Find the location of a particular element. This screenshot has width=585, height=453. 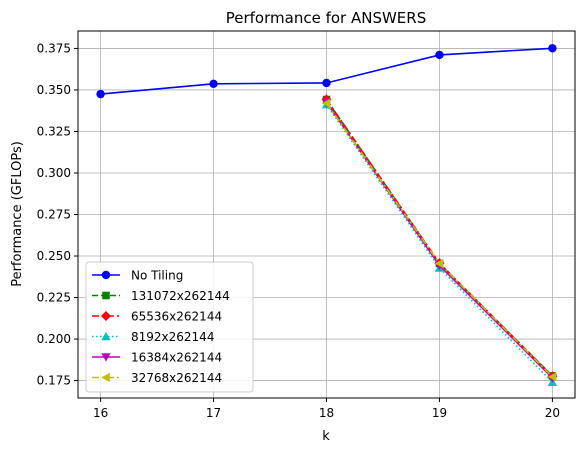

y-tick-label: 0.175 is located at coordinates (54, 381).